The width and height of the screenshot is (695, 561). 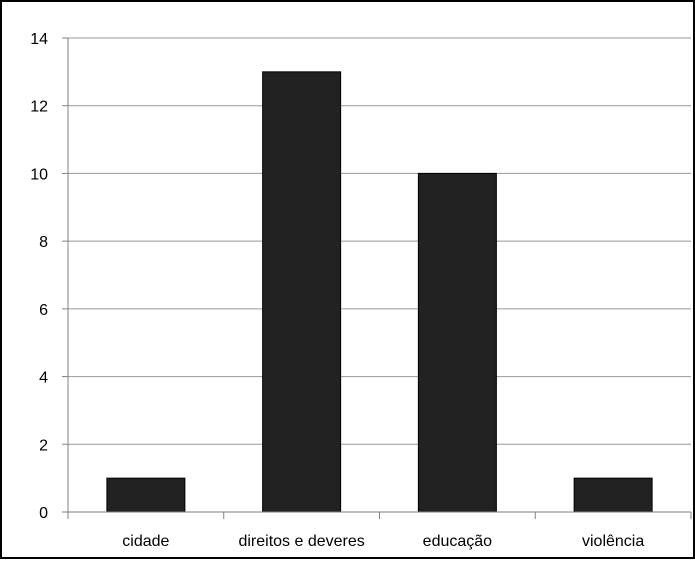 I want to click on x-category-label: direitos e deveres, so click(x=301, y=541).